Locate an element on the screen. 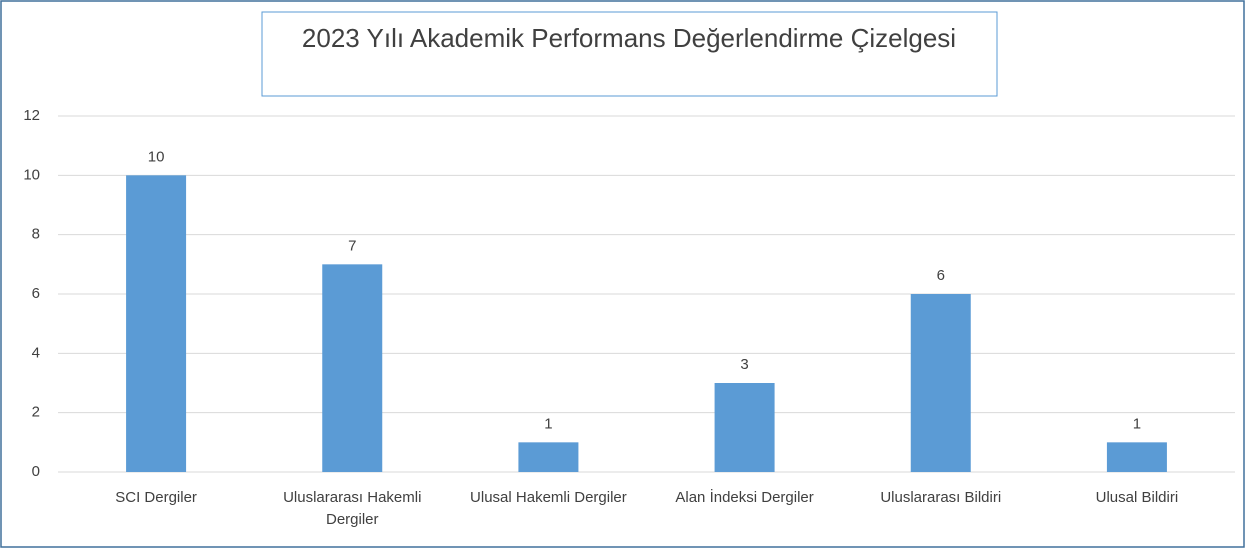 Image resolution: width=1245 pixels, height=548 pixels. y-tick-label: 10 is located at coordinates (31, 174).